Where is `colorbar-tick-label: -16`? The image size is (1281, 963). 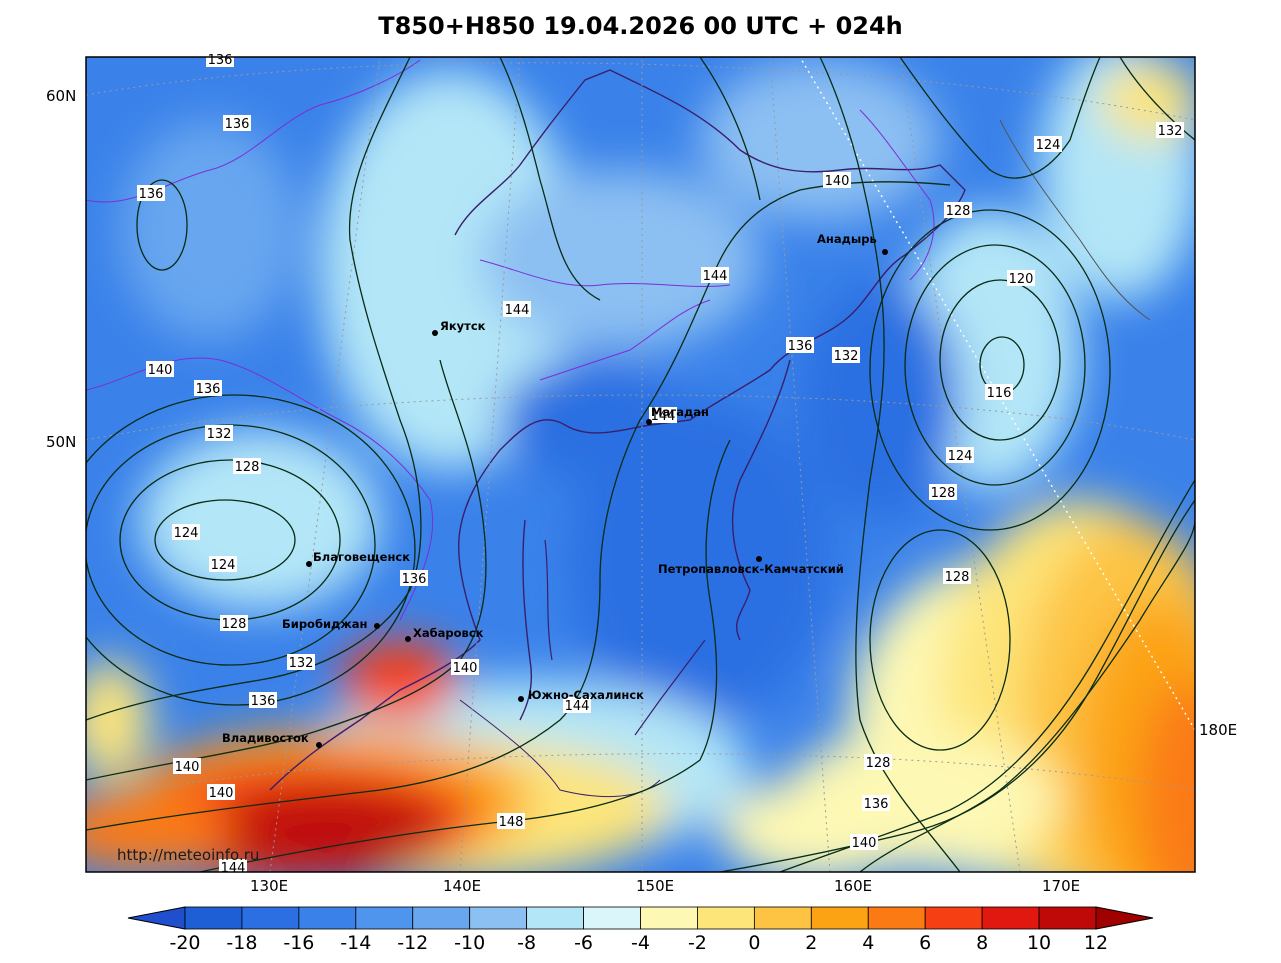 colorbar-tick-label: -16 is located at coordinates (298, 943).